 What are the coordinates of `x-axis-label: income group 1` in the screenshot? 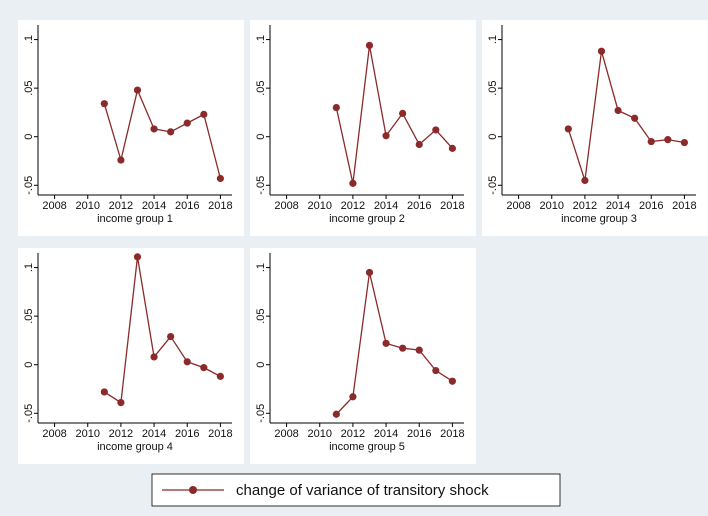 It's located at (135, 219).